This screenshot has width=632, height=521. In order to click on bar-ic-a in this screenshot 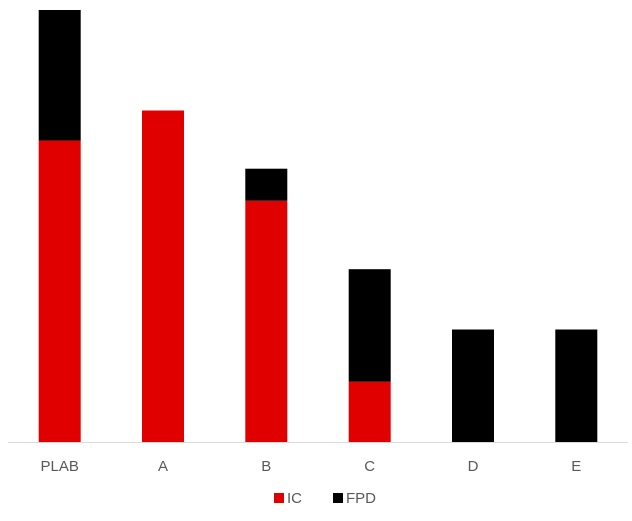, I will do `click(163, 276)`.